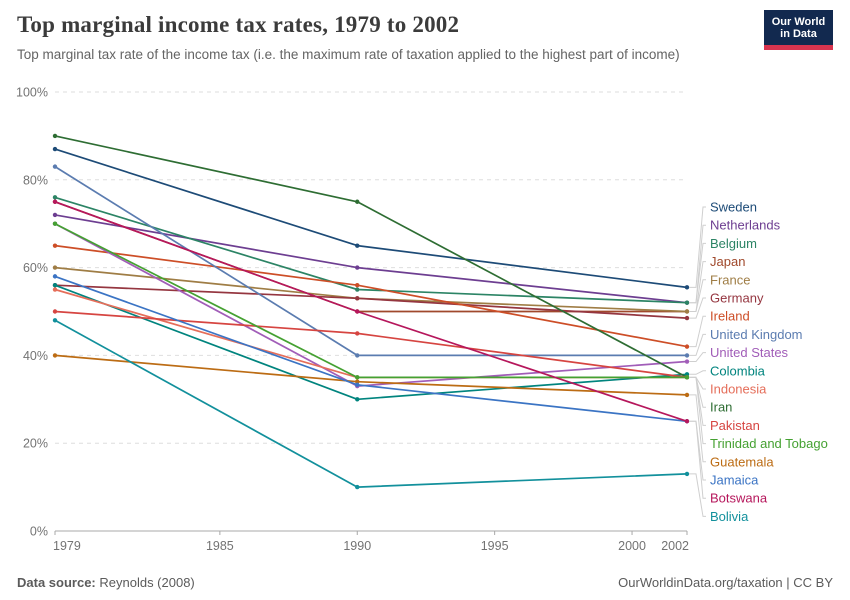 Image resolution: width=850 pixels, height=600 pixels. I want to click on legend-label-ireland: Ireland, so click(730, 316).